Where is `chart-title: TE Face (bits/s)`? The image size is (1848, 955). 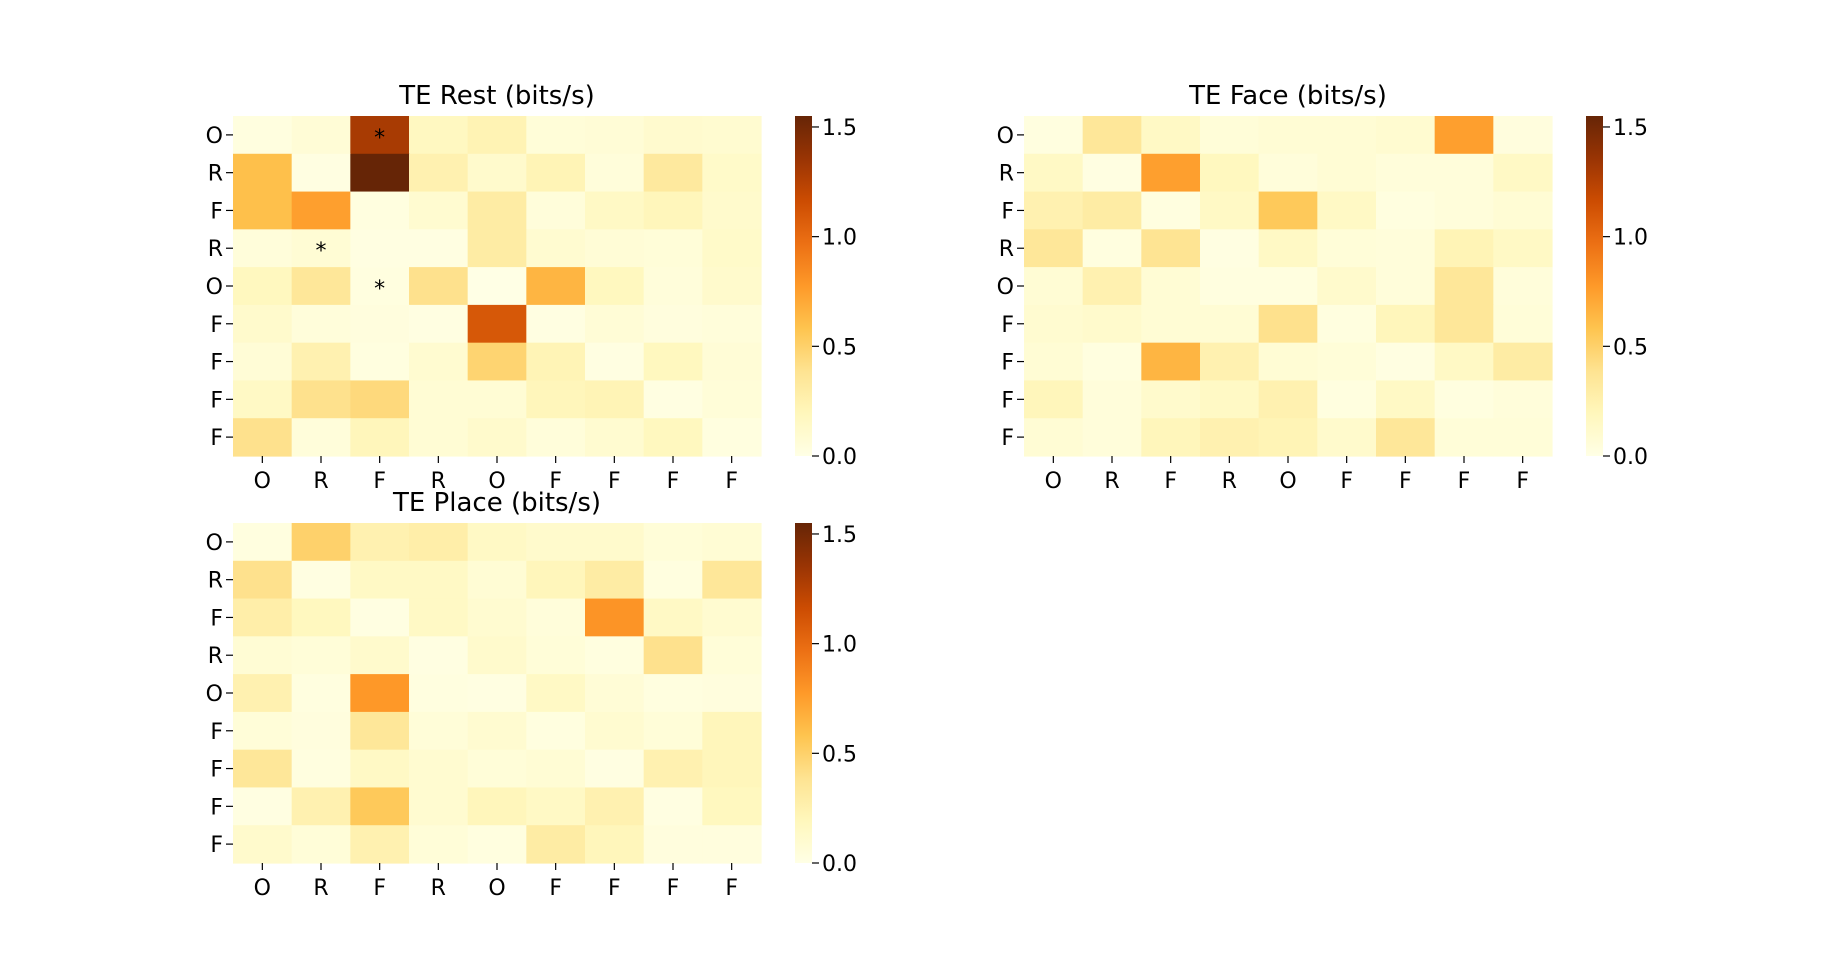 chart-title: TE Face (bits/s) is located at coordinates (1287, 96).